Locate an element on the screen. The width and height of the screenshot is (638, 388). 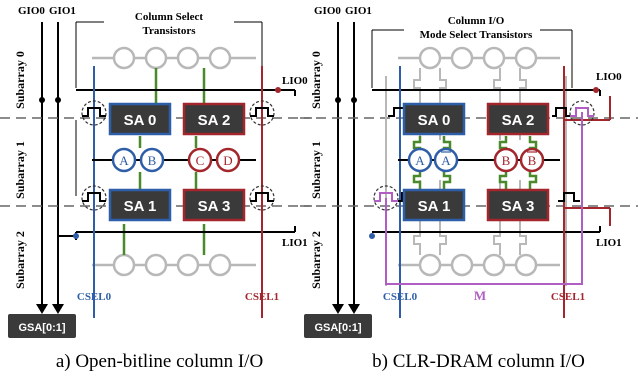
csel1-label-b: CSEL1 is located at coordinates (568, 297).